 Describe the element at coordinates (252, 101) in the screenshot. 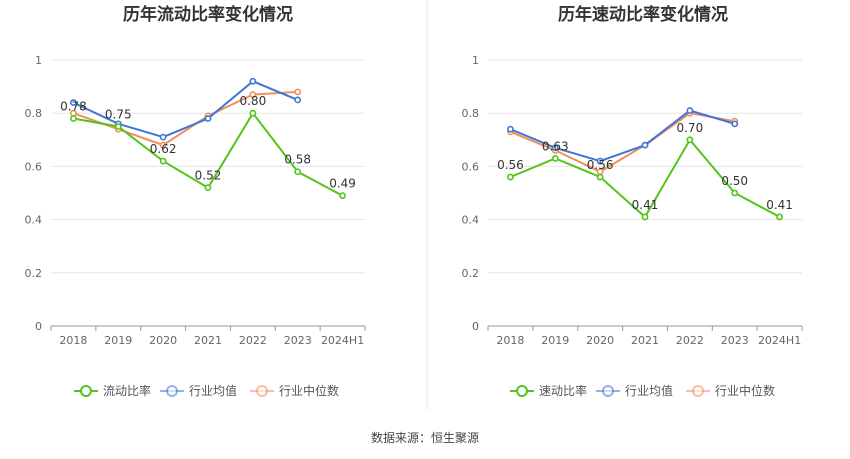

I see `data-label: 0.80` at that location.